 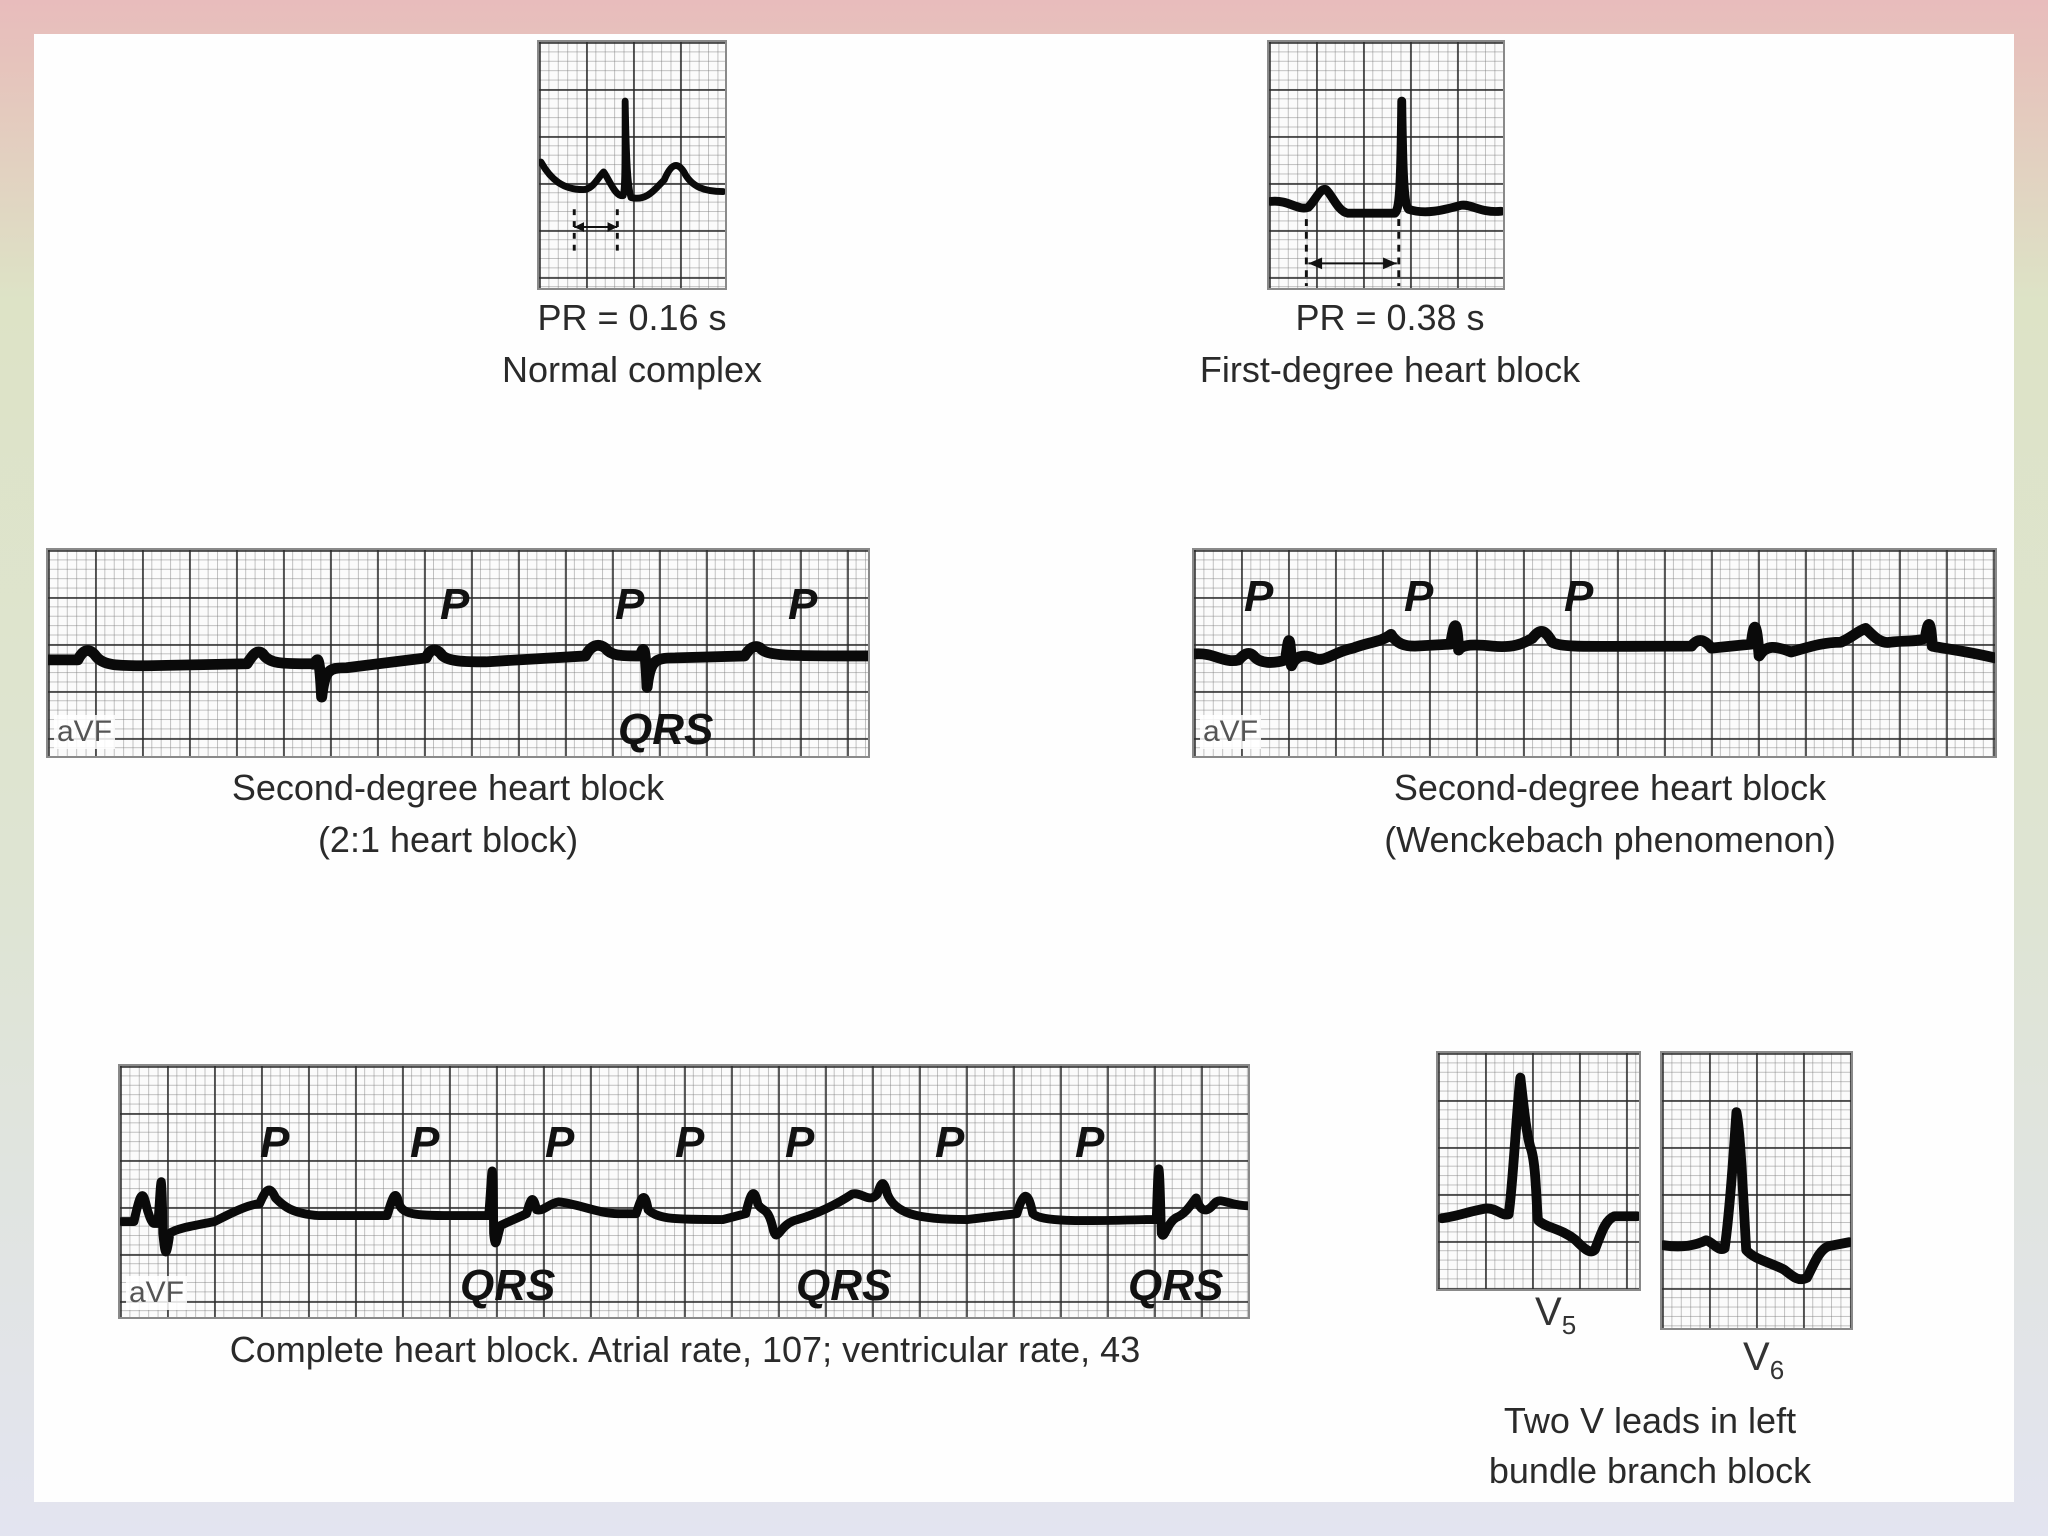 I want to click on ecg-lead-v6, so click(x=1756, y=1190).